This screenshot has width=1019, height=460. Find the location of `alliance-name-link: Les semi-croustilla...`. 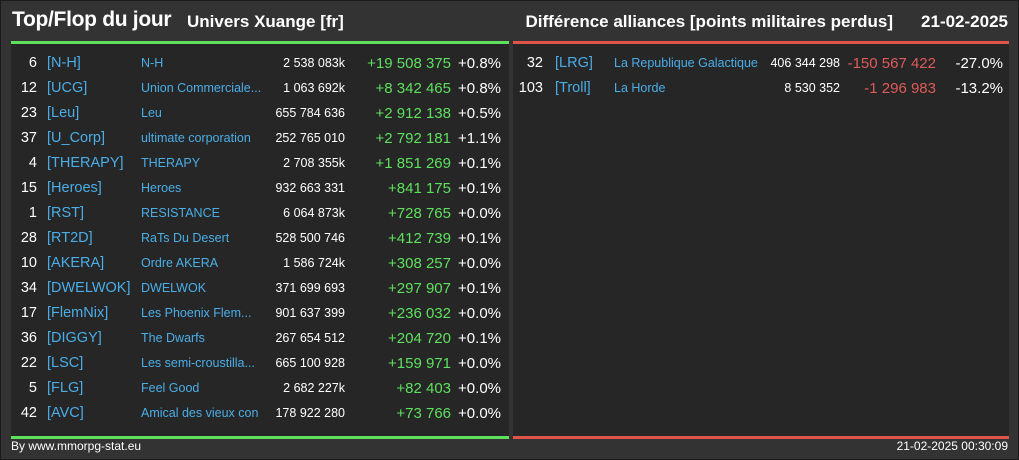

alliance-name-link: Les semi-croustilla... is located at coordinates (198, 363).